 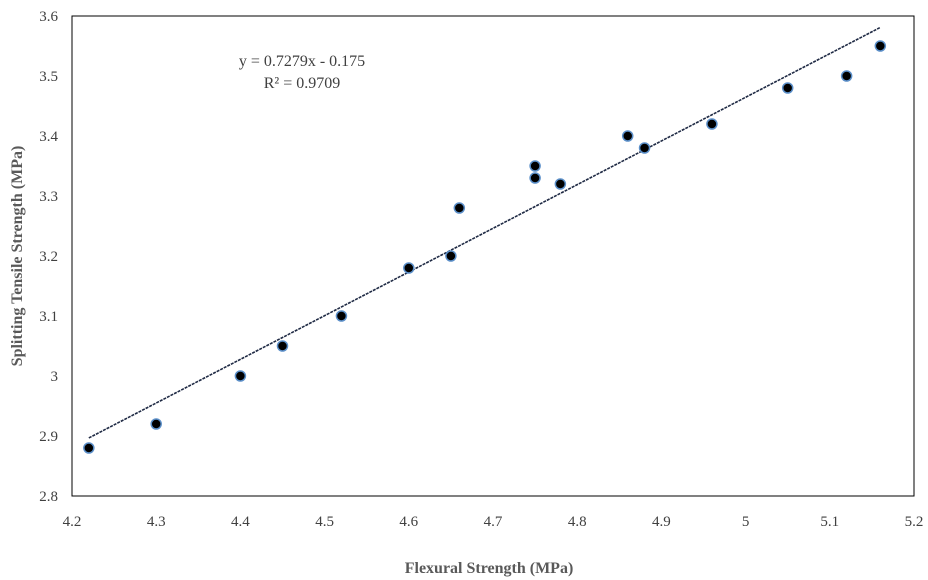 What do you see at coordinates (302, 61) in the screenshot?
I see `trendline-equation: y = 0.7279x - 0.175` at bounding box center [302, 61].